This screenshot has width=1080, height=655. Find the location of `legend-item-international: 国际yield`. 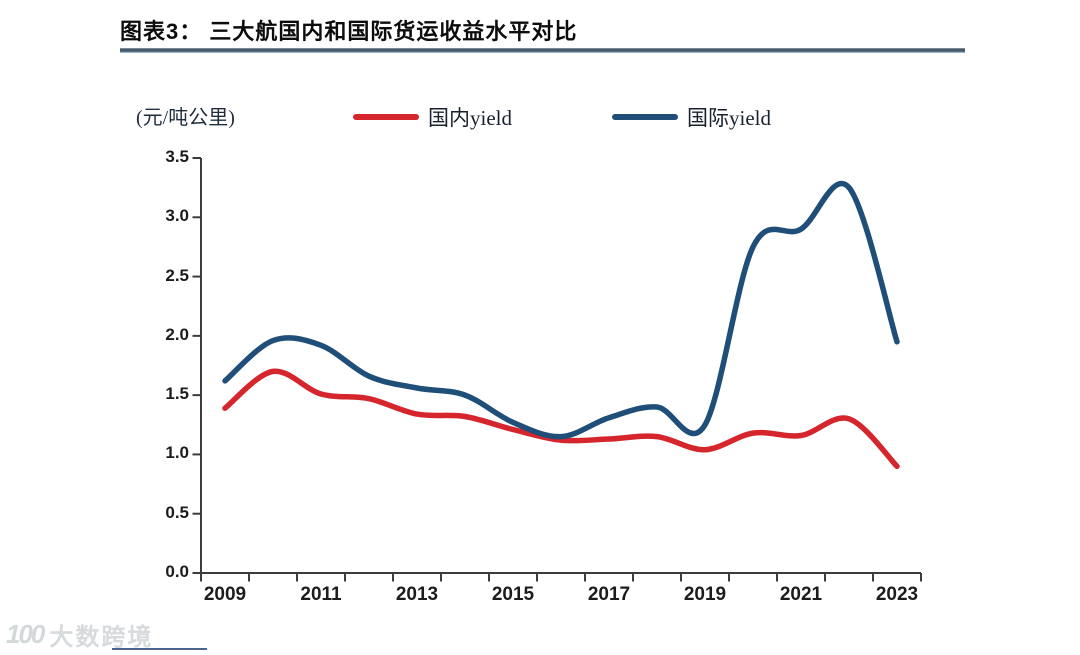

legend-item-international: 国际yield is located at coordinates (691, 117).